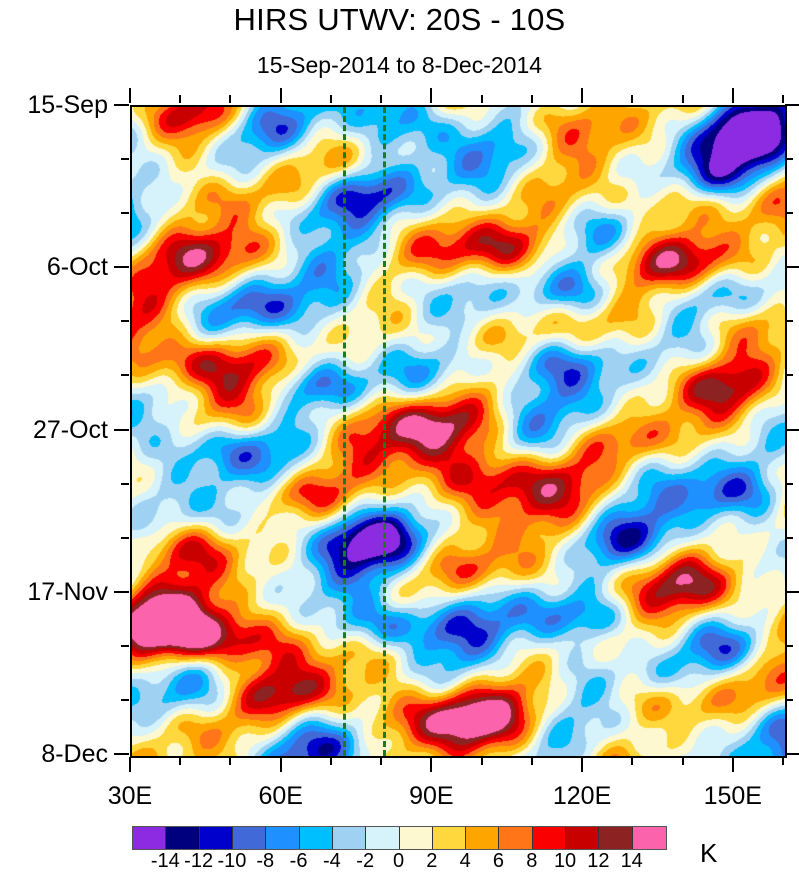  I want to click on x-axis-label-60: 60E, so click(280, 796).